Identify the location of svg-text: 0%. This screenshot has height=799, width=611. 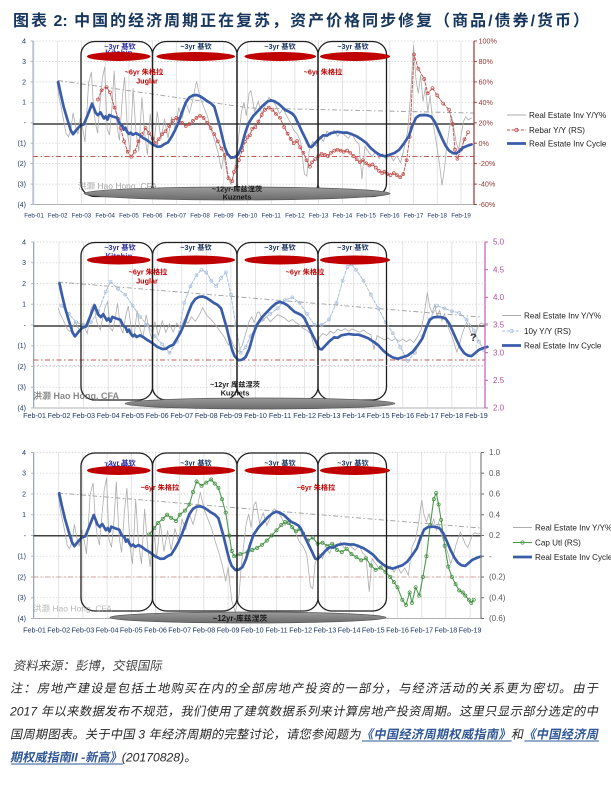
(484, 143).